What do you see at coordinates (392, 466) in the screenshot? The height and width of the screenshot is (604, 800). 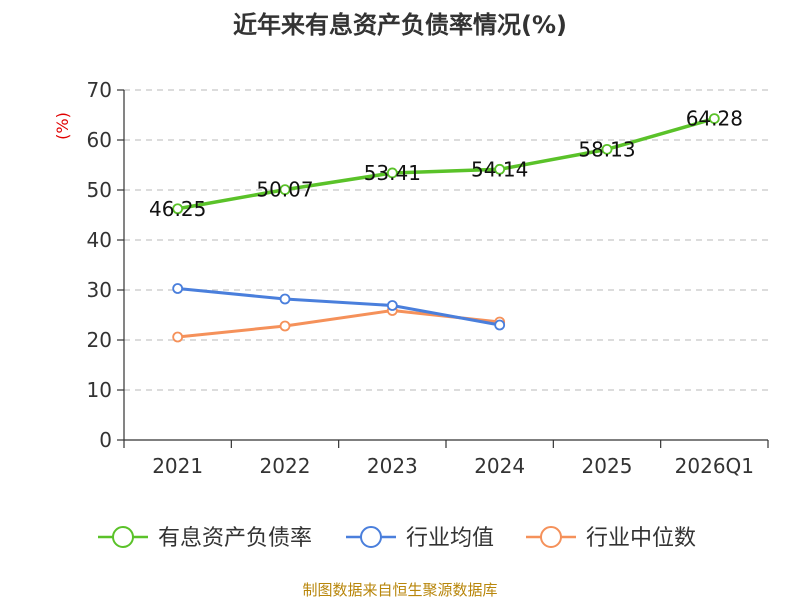 I see `x-tick-label: 2023` at bounding box center [392, 466].